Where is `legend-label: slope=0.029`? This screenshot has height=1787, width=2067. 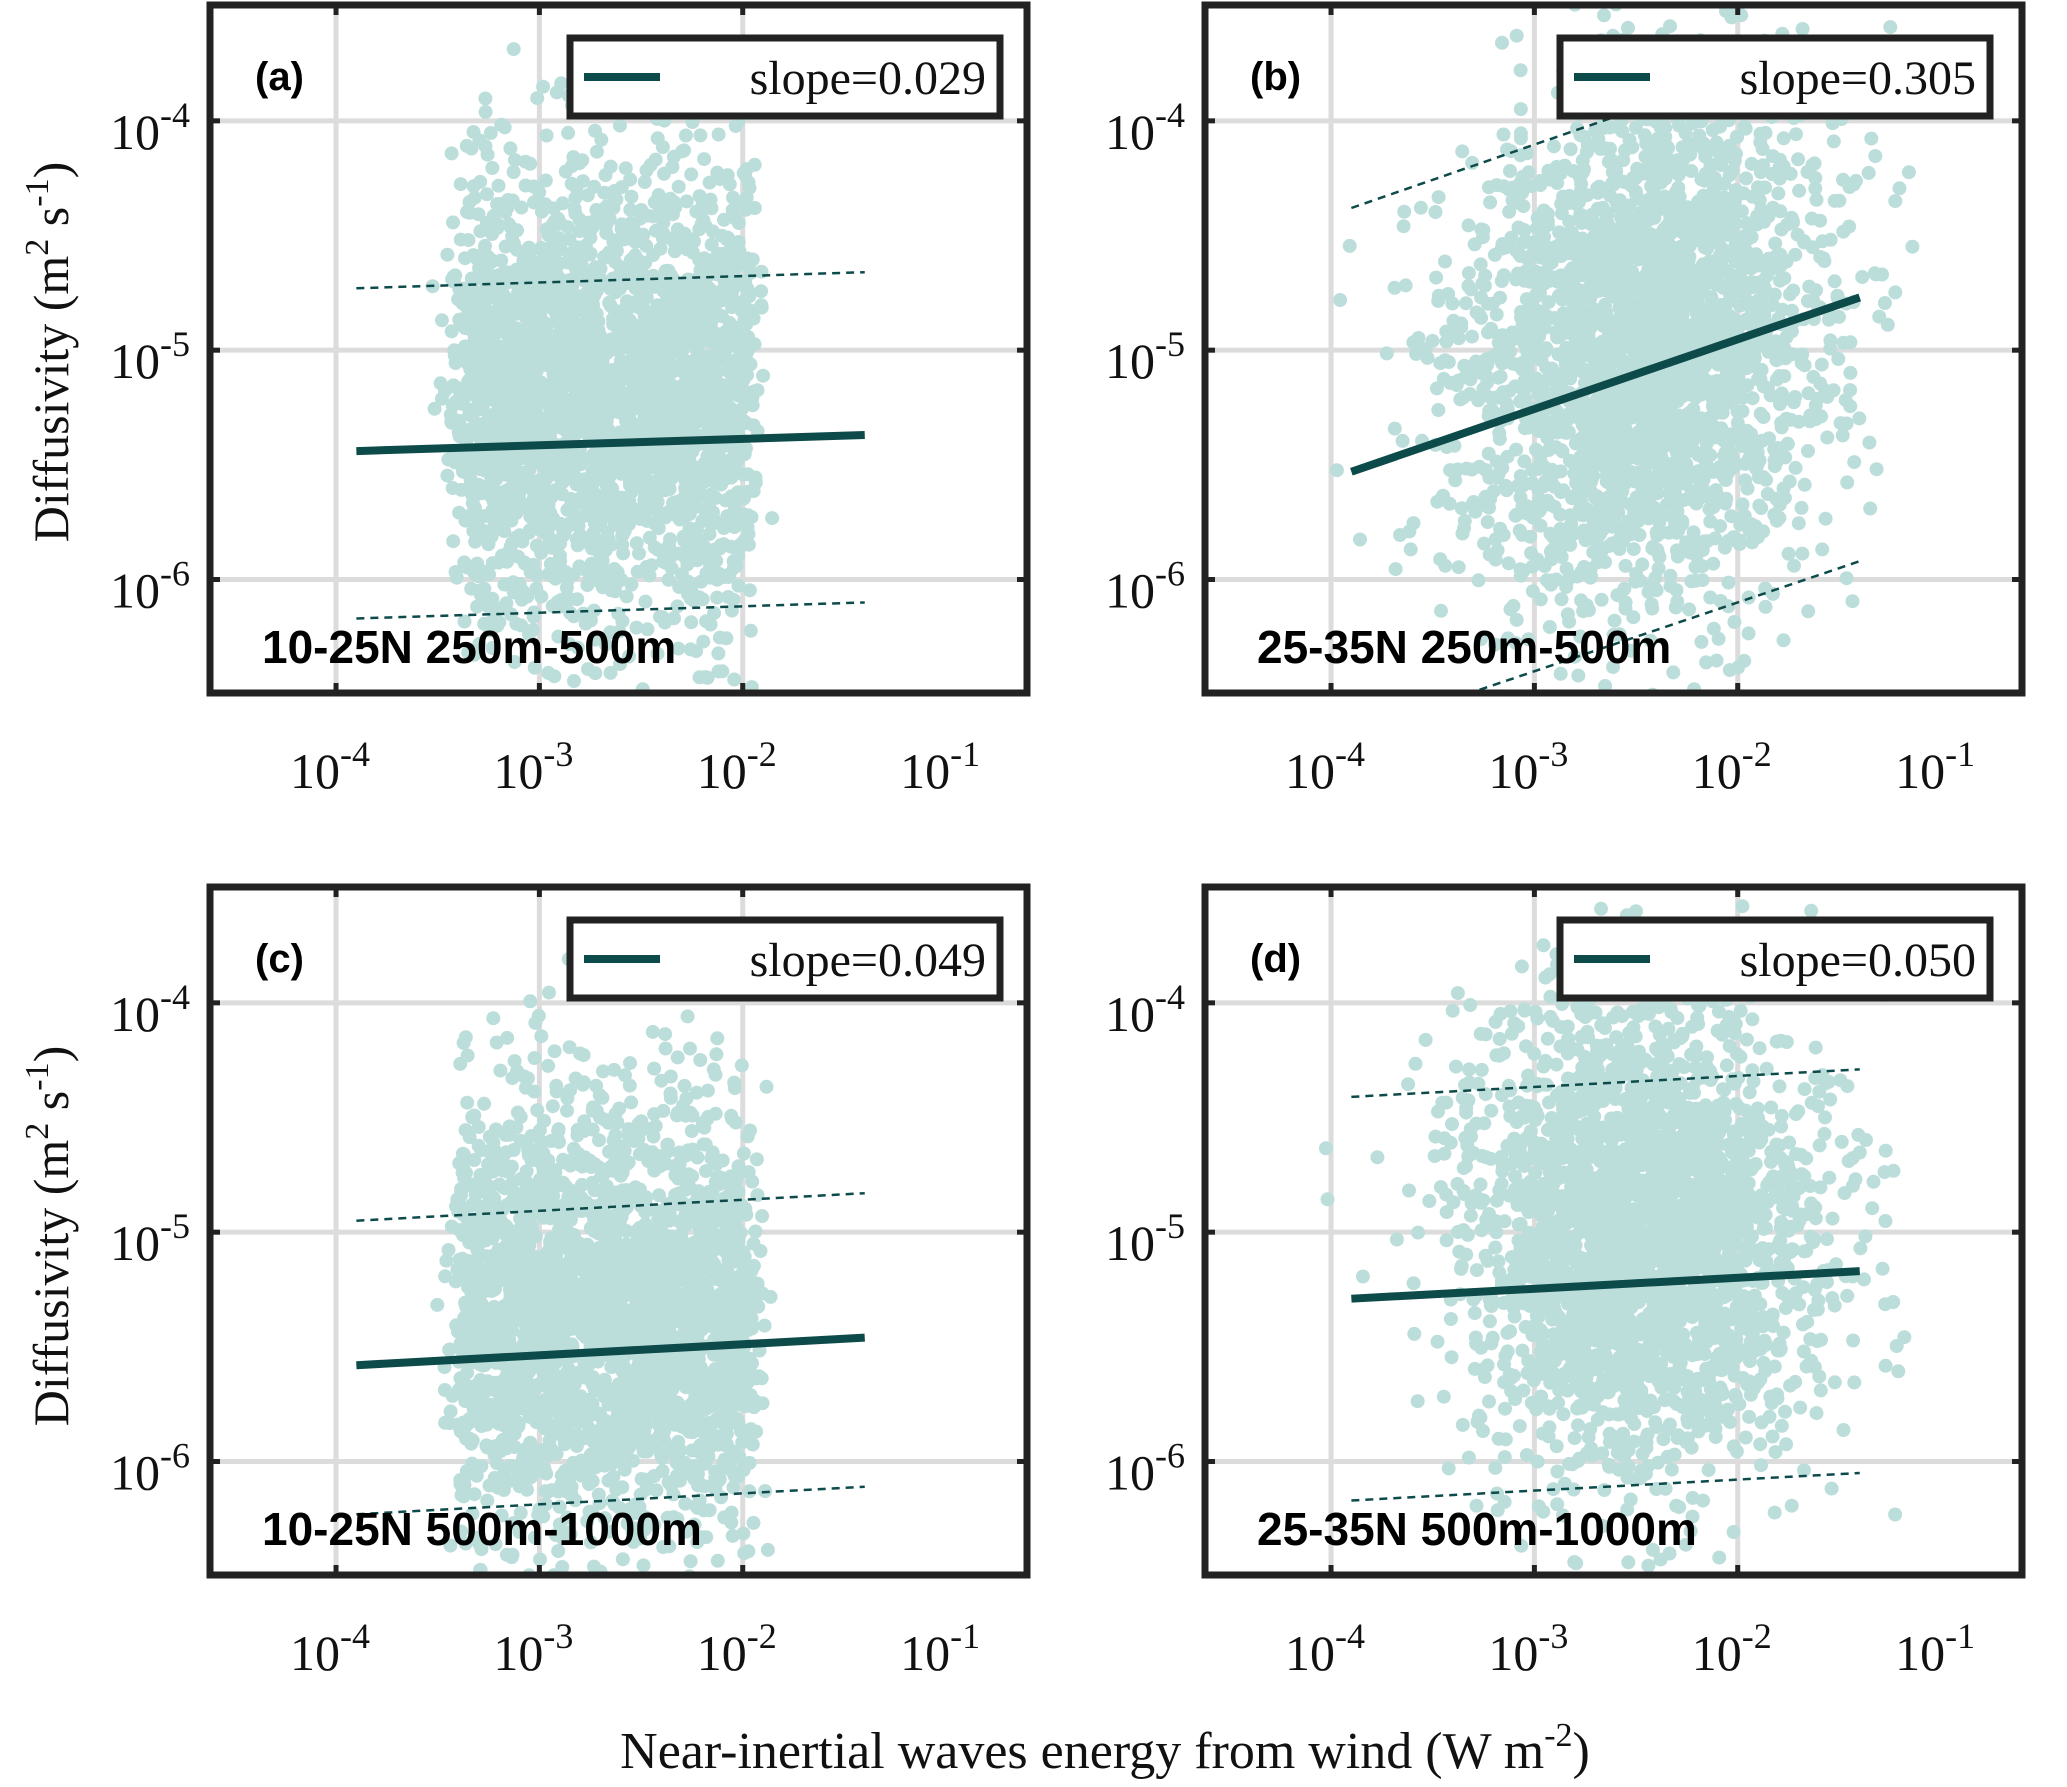
legend-label: slope=0.029 is located at coordinates (868, 78).